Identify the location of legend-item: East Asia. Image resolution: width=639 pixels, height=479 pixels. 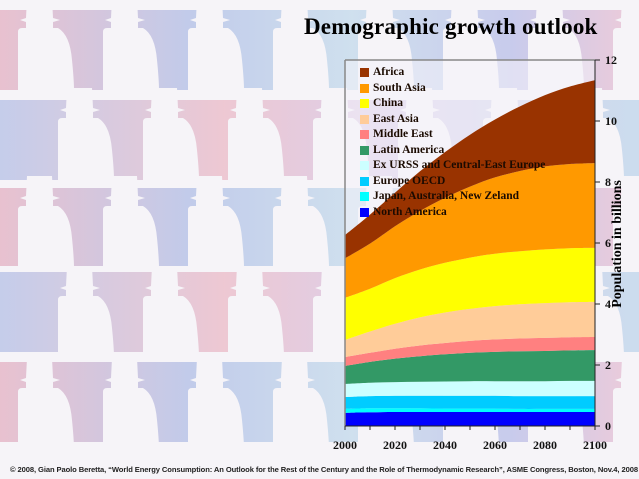
(452, 120).